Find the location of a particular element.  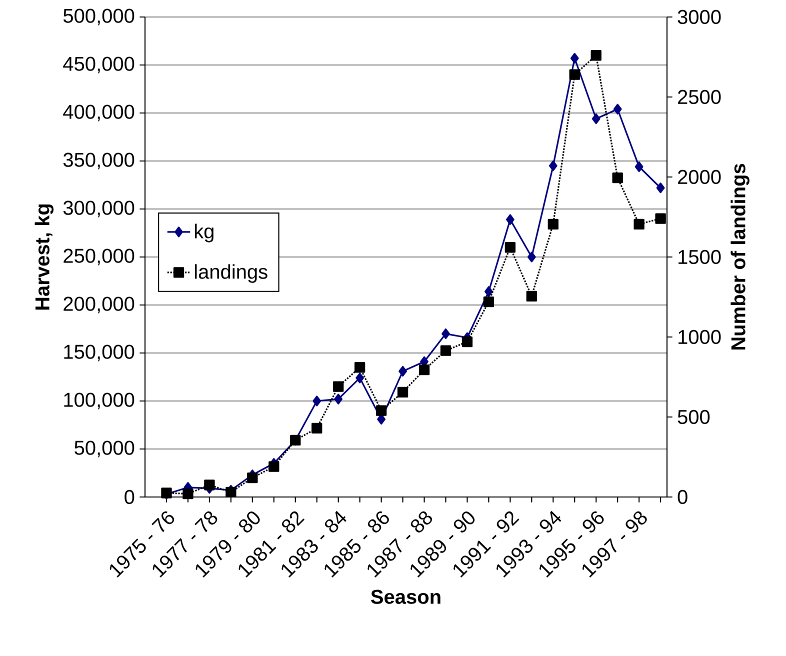

y2-tick-label: 500 is located at coordinates (694, 417).